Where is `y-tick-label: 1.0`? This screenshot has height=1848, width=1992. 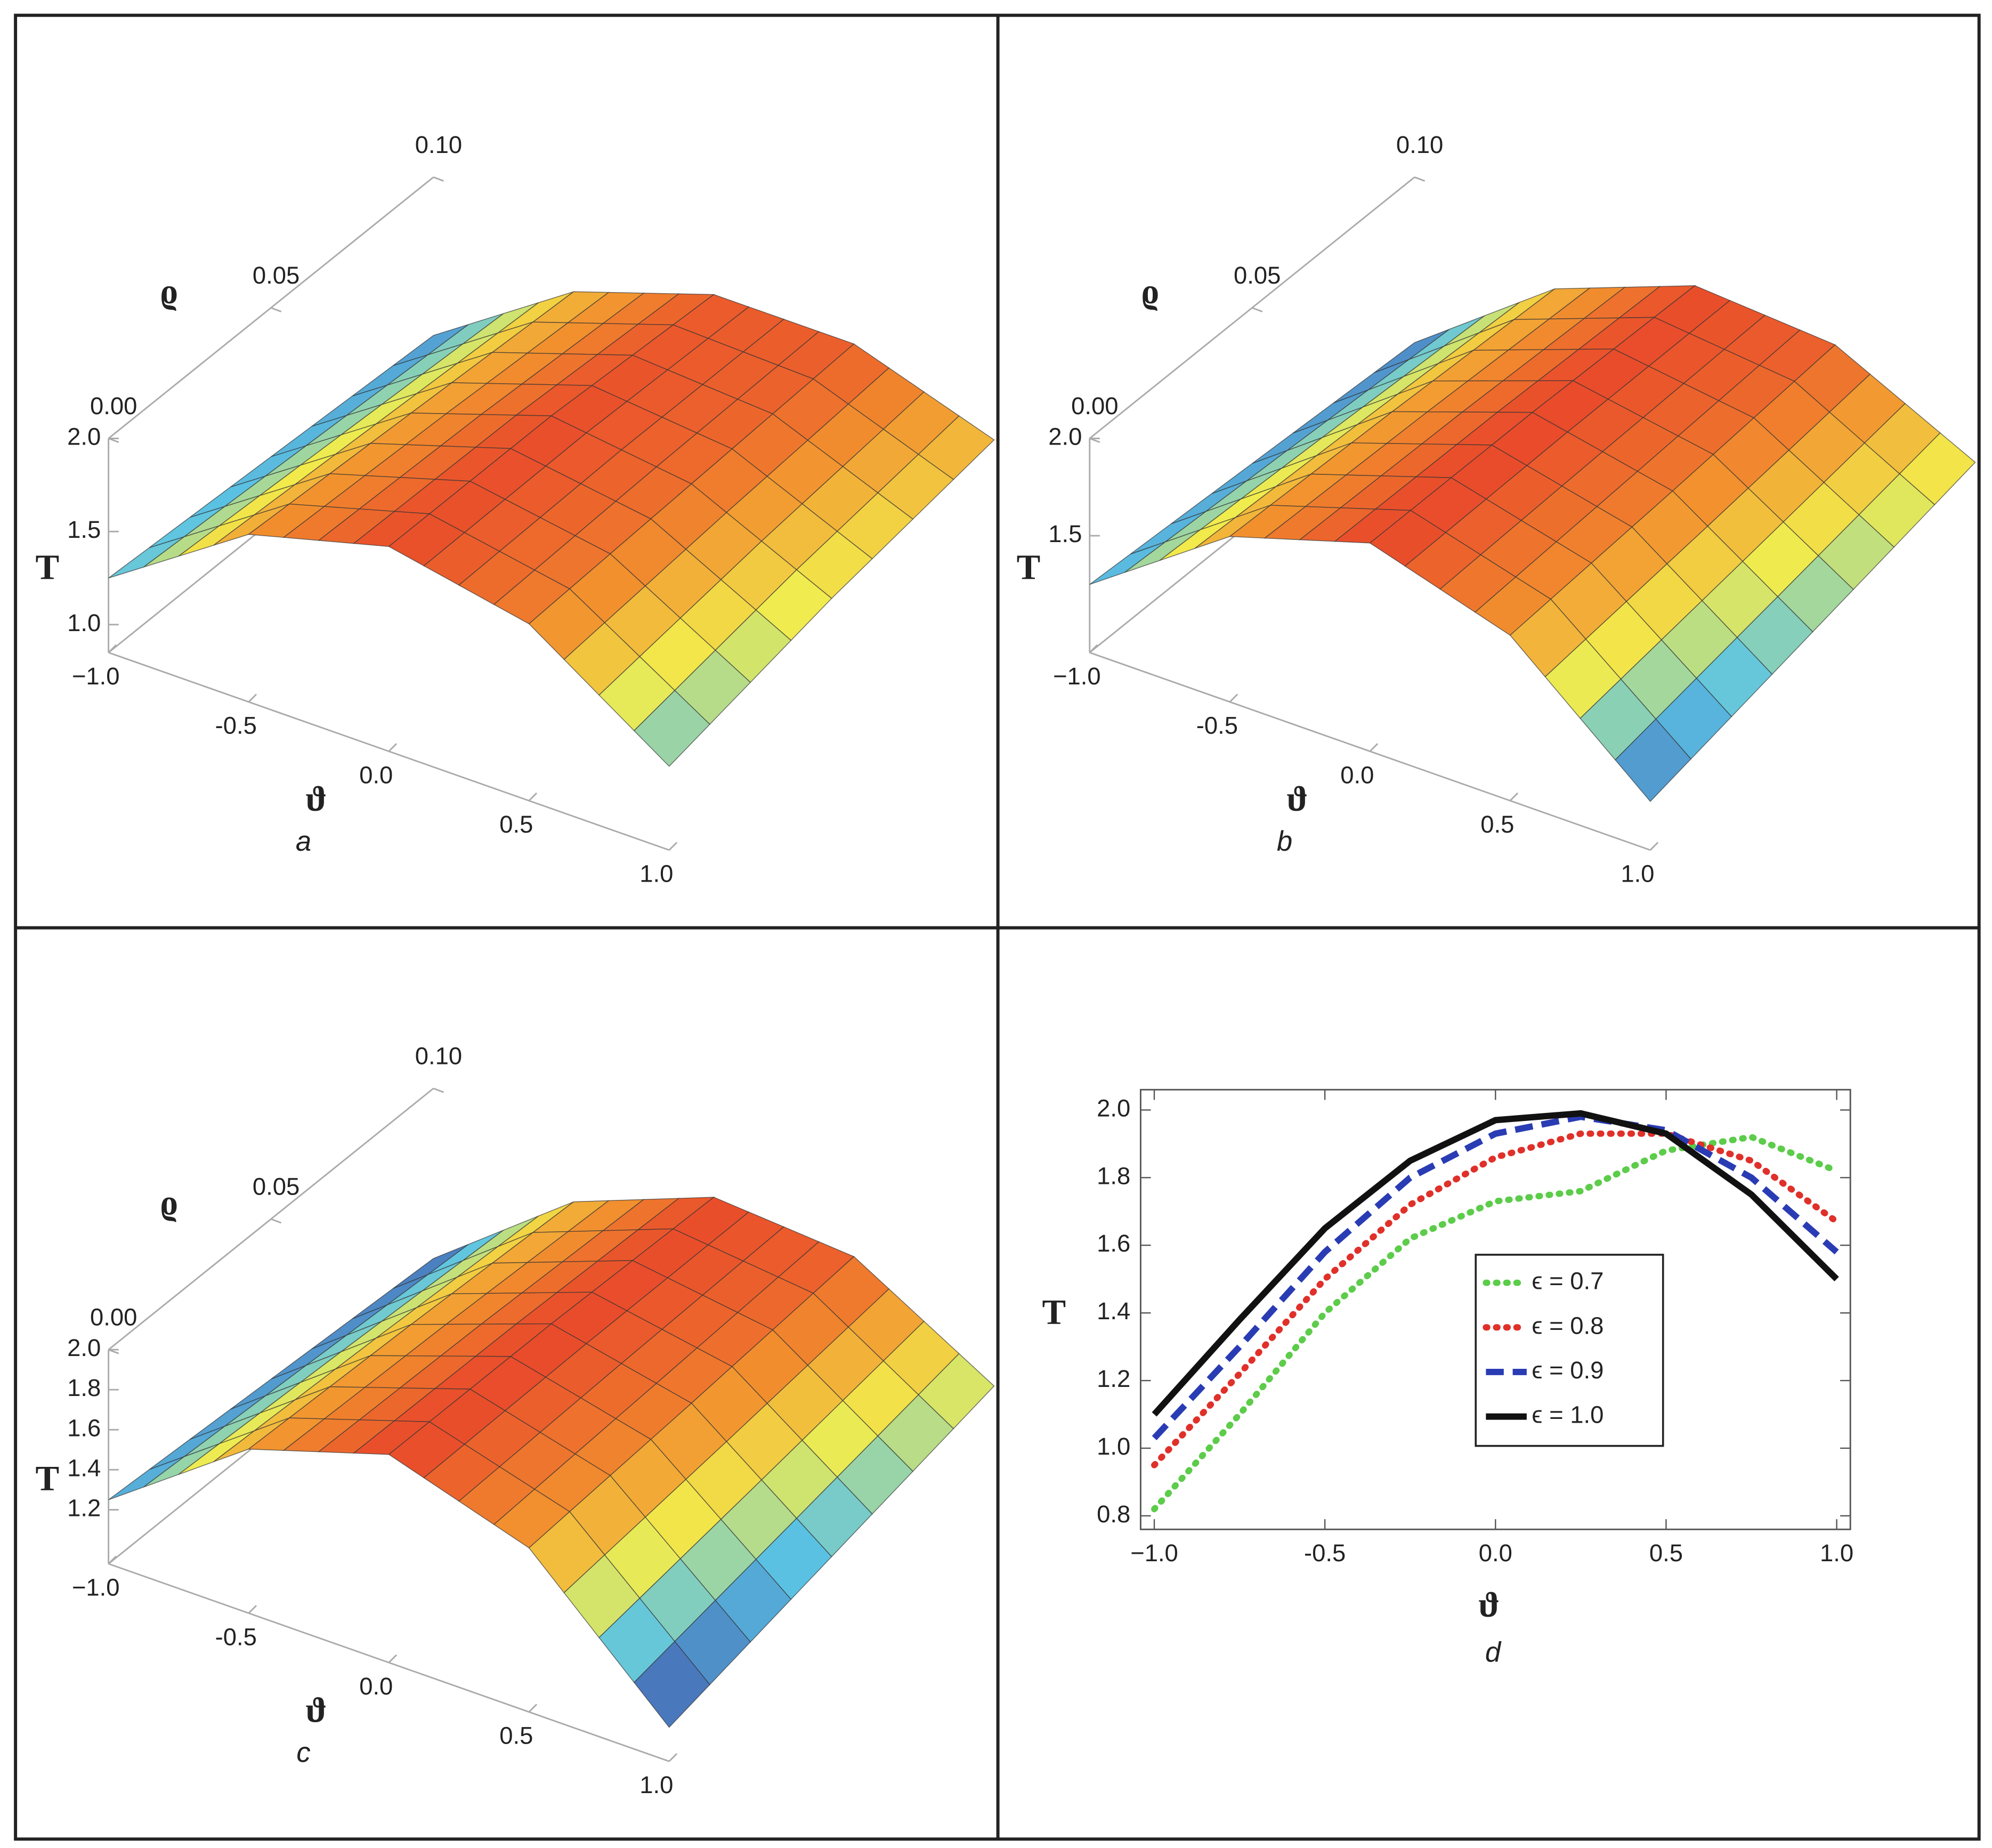 y-tick-label: 1.0 is located at coordinates (1113, 1446).